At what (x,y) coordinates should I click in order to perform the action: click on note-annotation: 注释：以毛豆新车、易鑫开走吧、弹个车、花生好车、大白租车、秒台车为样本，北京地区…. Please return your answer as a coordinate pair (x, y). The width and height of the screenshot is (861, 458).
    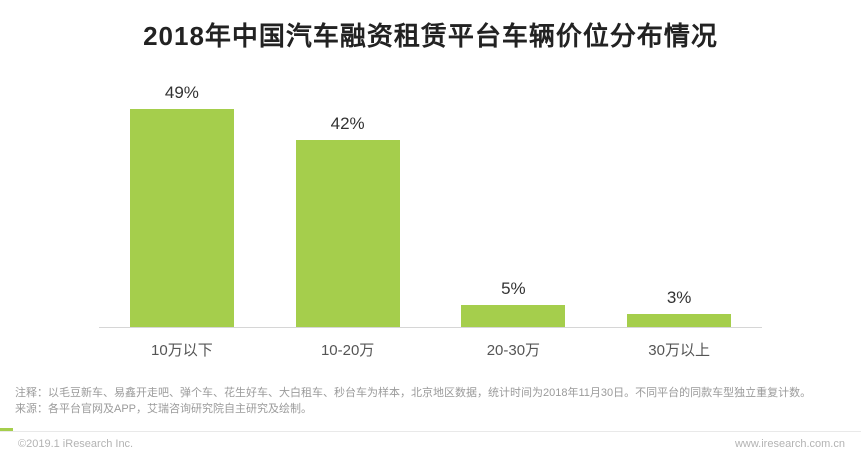
    Looking at the image, I should click on (413, 393).